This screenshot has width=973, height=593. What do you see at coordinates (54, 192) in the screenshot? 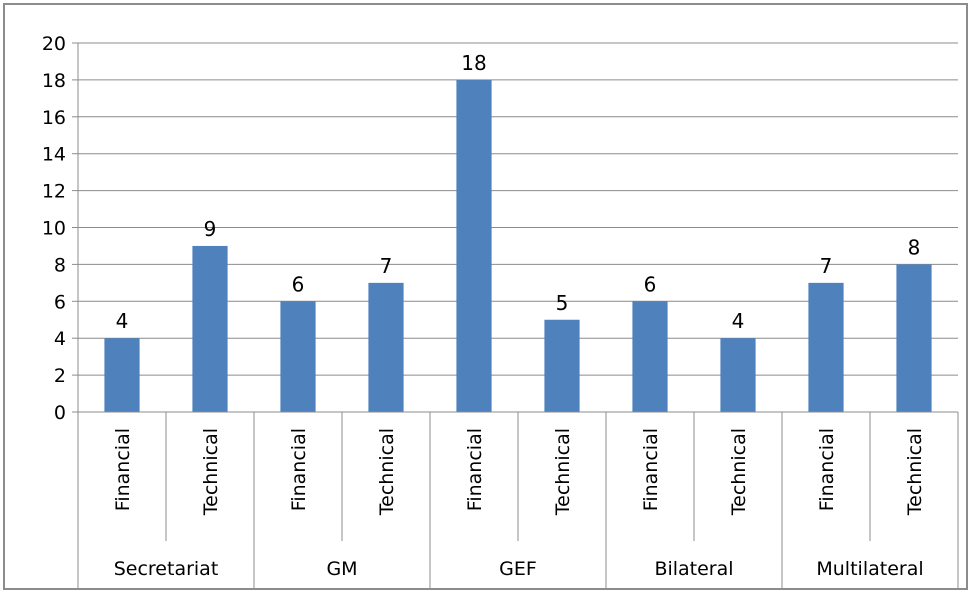
I see `y-tick-label: 12` at bounding box center [54, 192].